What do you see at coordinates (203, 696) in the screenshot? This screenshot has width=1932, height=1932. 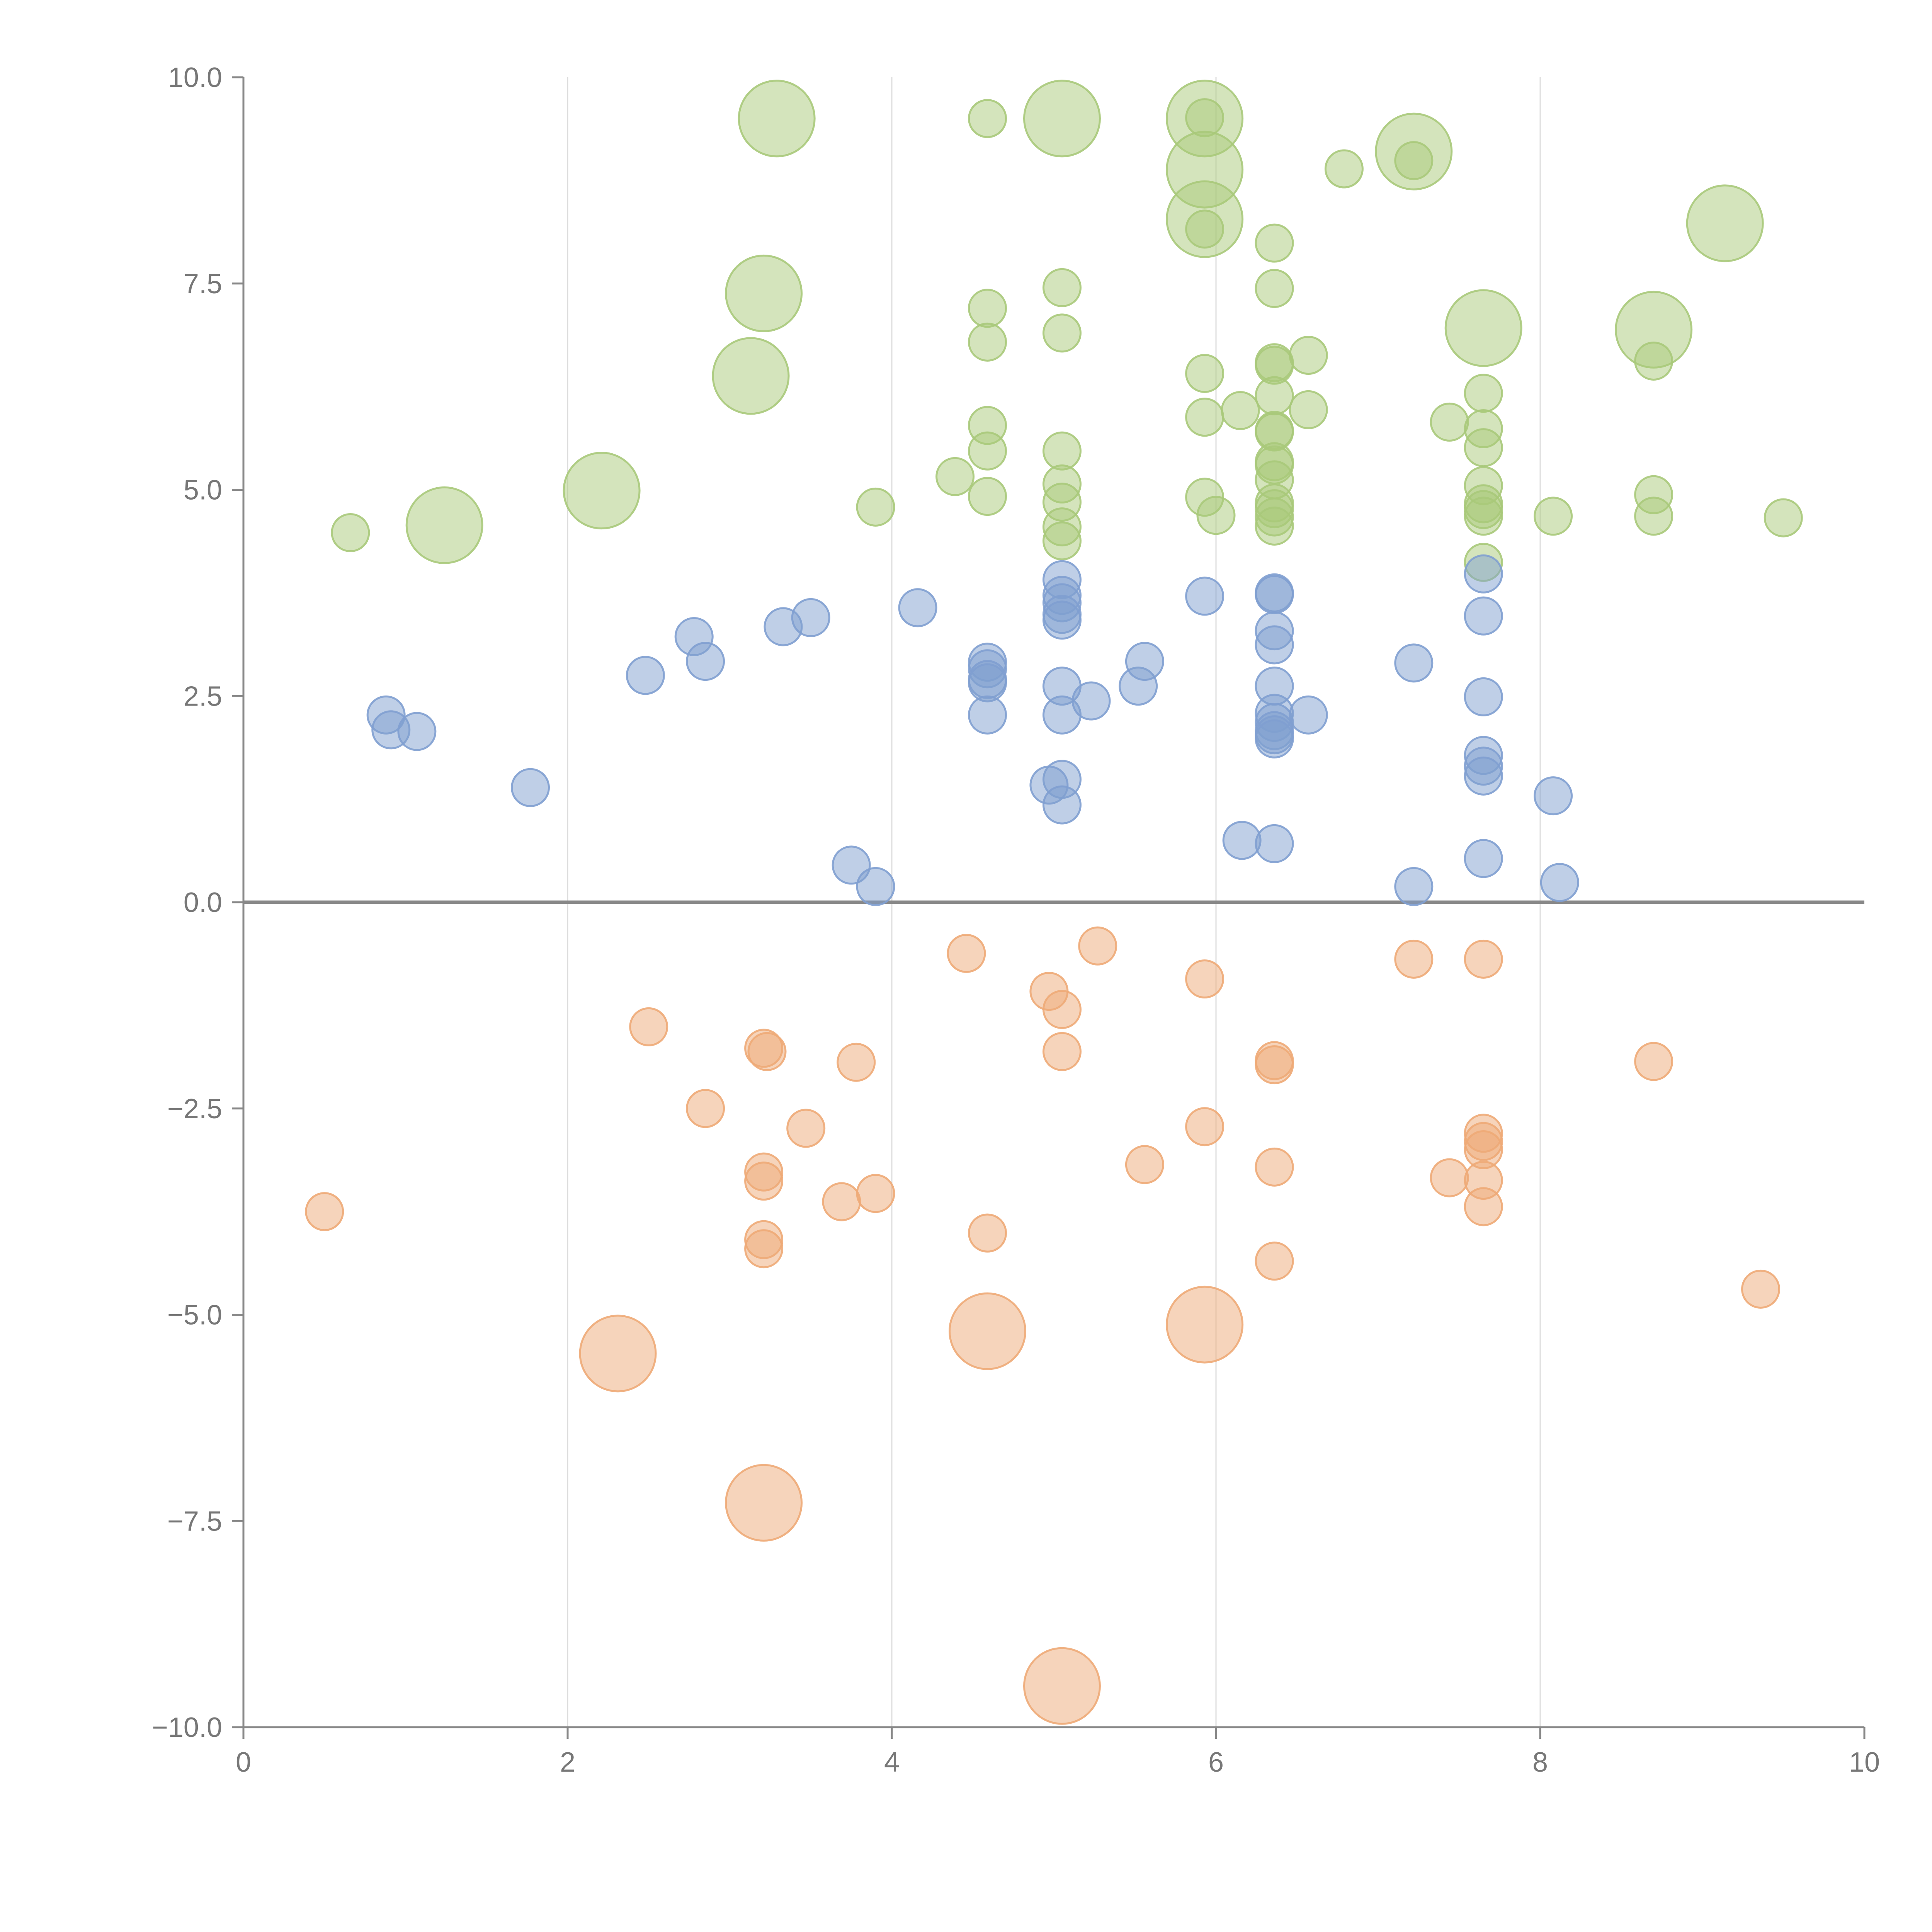 I see `y-tick-label: 2.5` at bounding box center [203, 696].